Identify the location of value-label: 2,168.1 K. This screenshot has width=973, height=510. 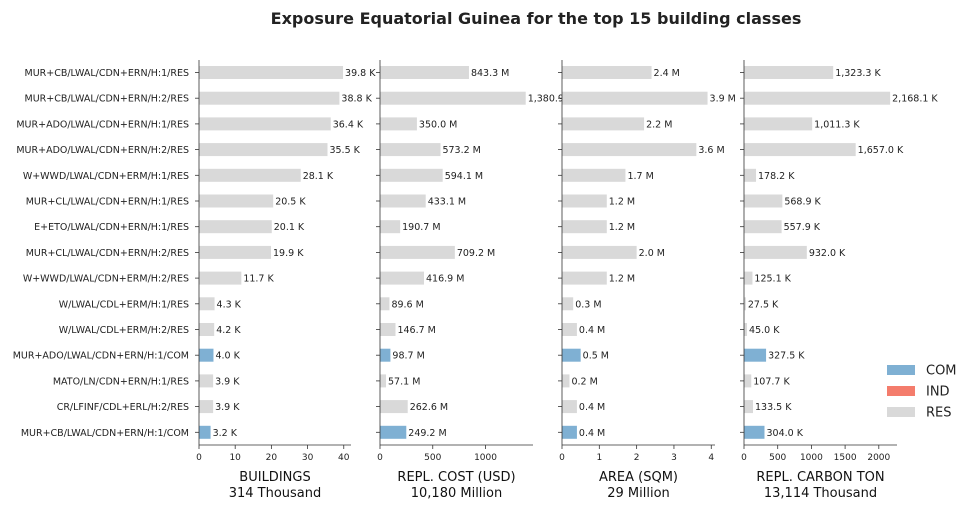
(915, 99).